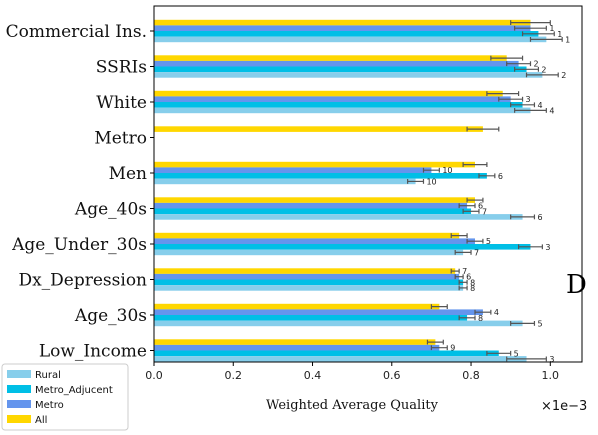 The width and height of the screenshot is (598, 435). Describe the element at coordinates (352, 405) in the screenshot. I see `x-axis-title: Weighted Average Quality` at that location.